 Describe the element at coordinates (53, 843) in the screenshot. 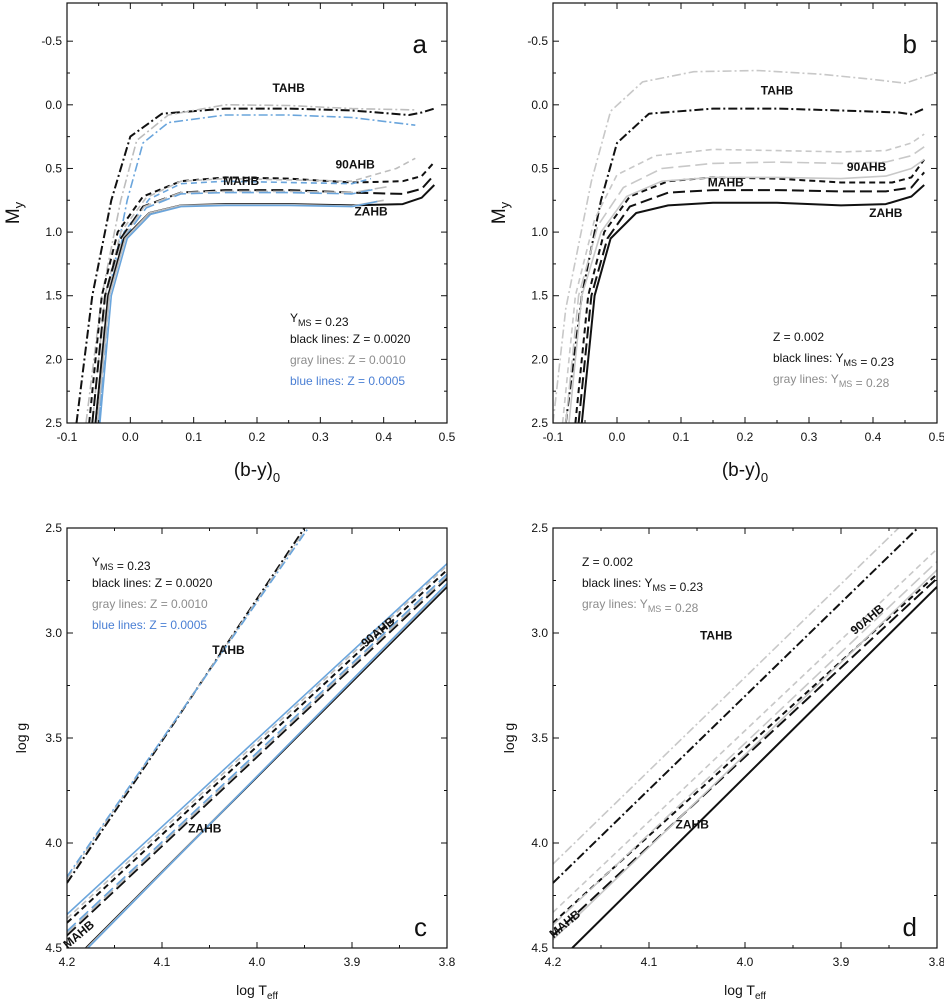

I see `y-tick-label: 4.0` at that location.